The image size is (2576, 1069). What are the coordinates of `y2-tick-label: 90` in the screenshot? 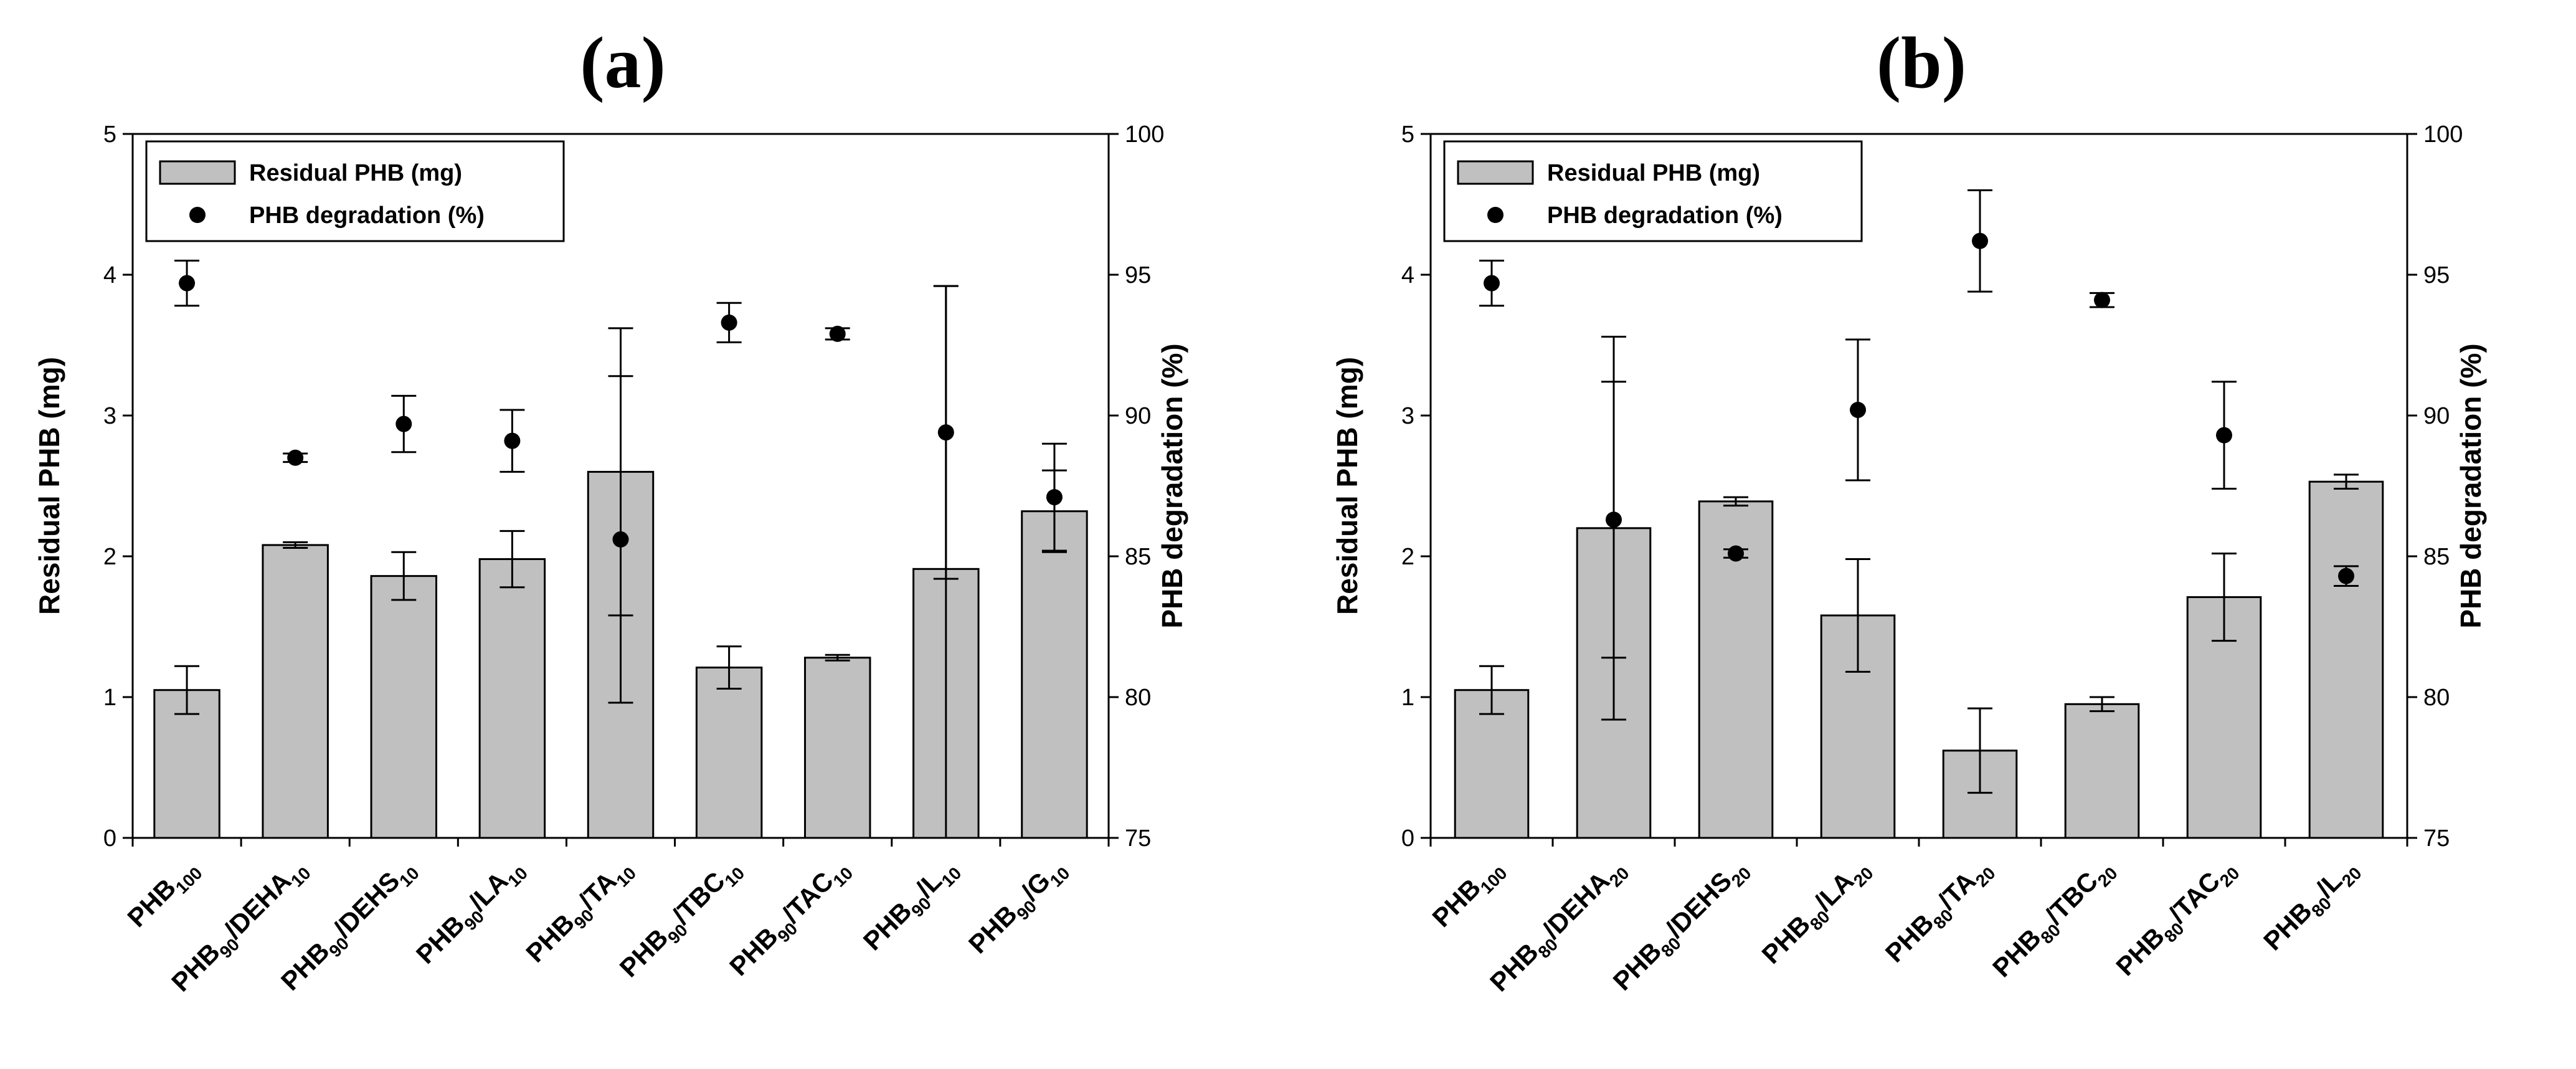 It's located at (2437, 416).